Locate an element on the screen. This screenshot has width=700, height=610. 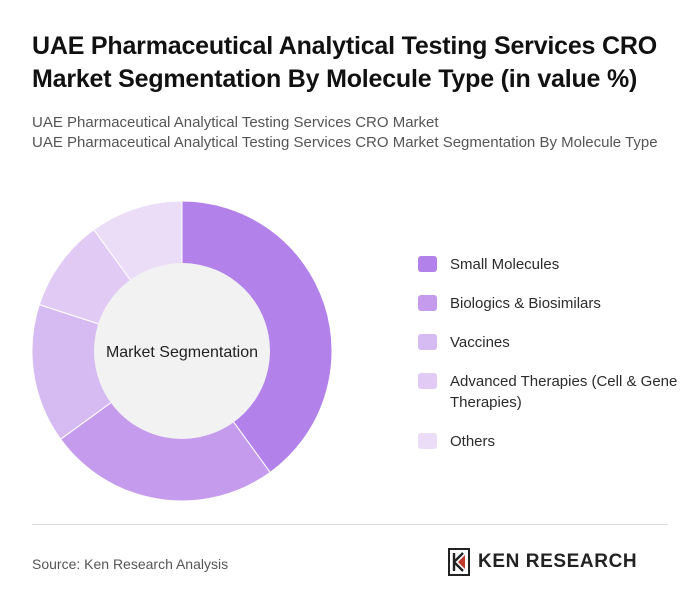
legend-label: Biologics & Biosimilars is located at coordinates (525, 303).